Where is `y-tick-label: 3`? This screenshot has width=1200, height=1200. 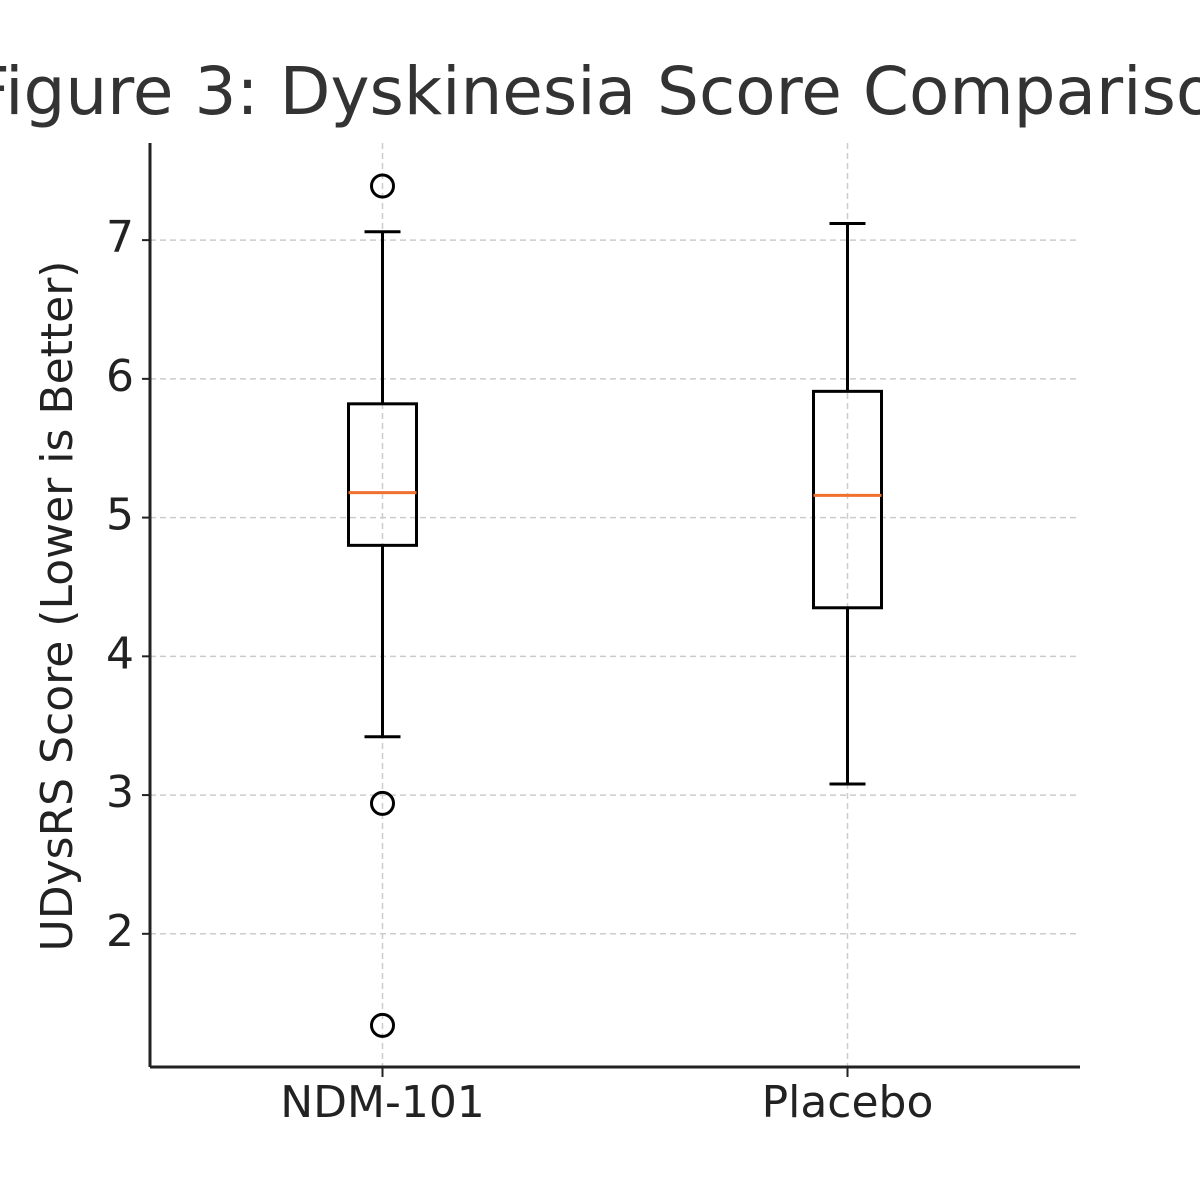
y-tick-label: 3 is located at coordinates (120, 792).